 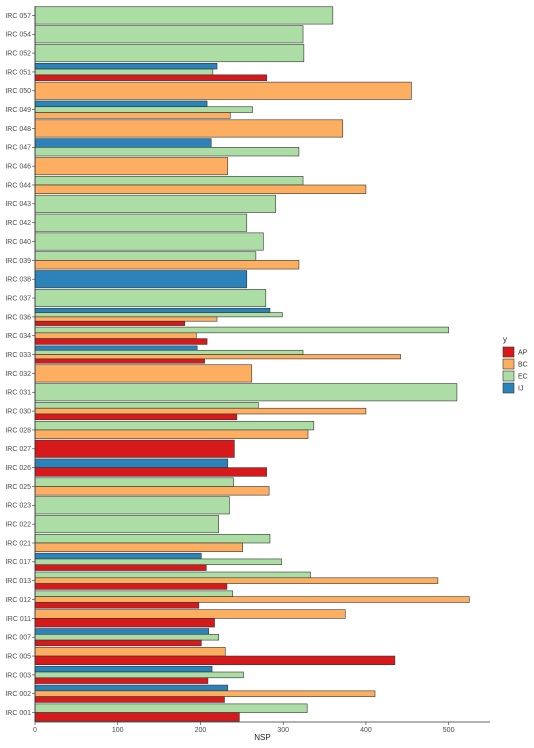 I want to click on bar-irc-002-bc, so click(x=205, y=693).